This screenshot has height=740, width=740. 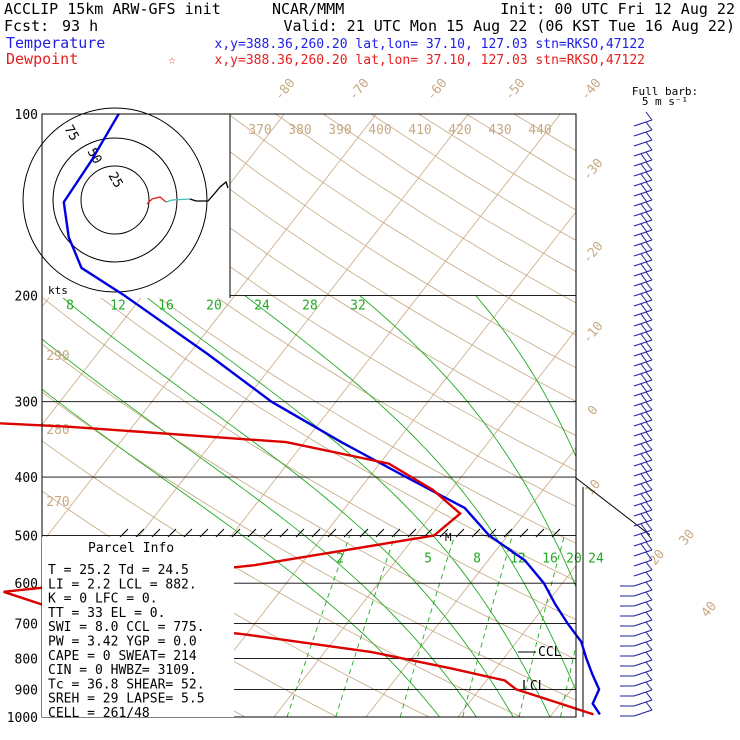 What do you see at coordinates (665, 91) in the screenshot?
I see `barb-legend-title: Full barb:` at bounding box center [665, 91].